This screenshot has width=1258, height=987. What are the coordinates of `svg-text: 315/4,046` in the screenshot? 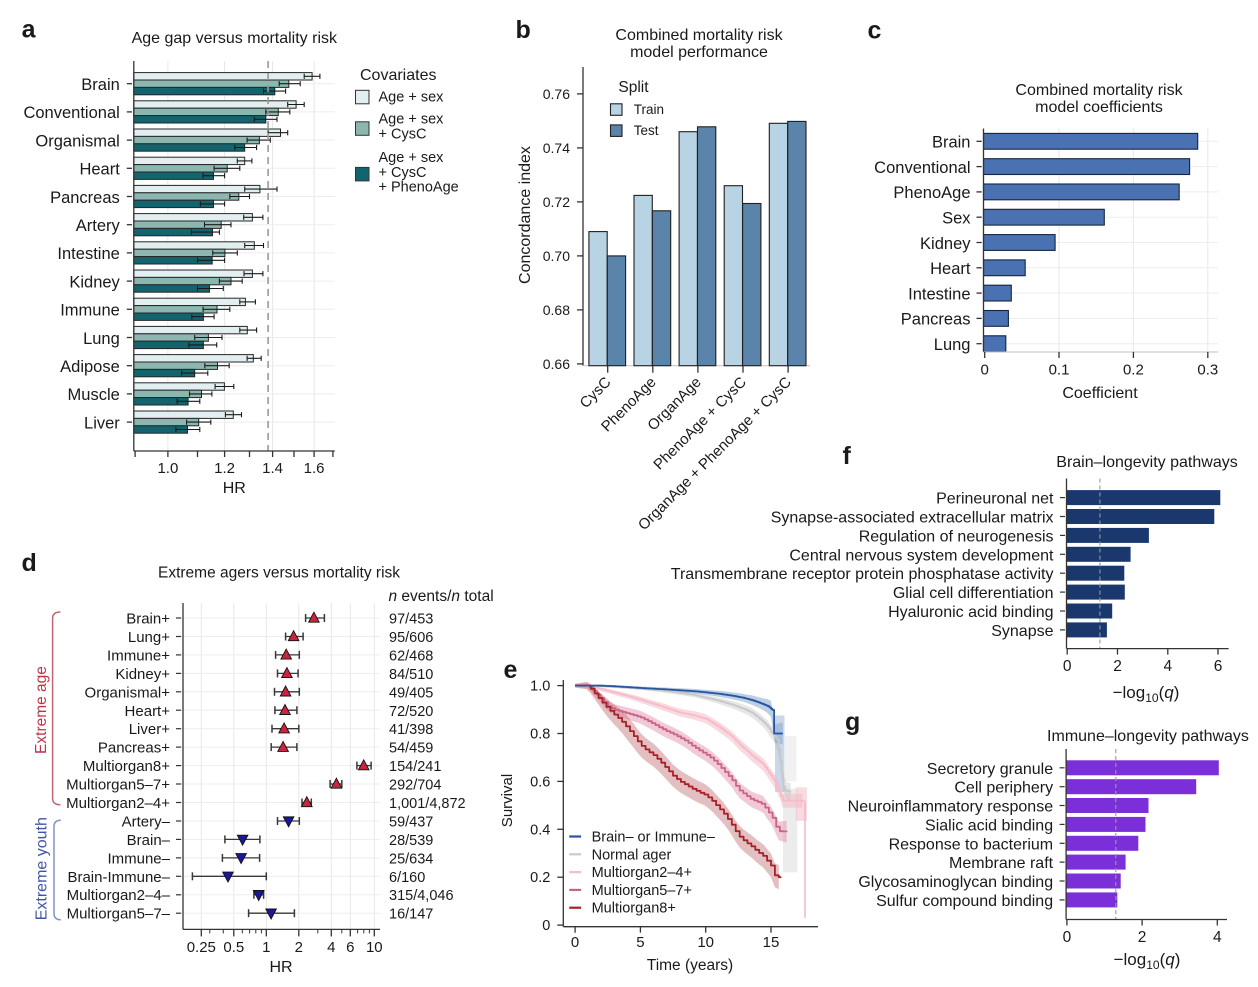 It's located at (421, 896).